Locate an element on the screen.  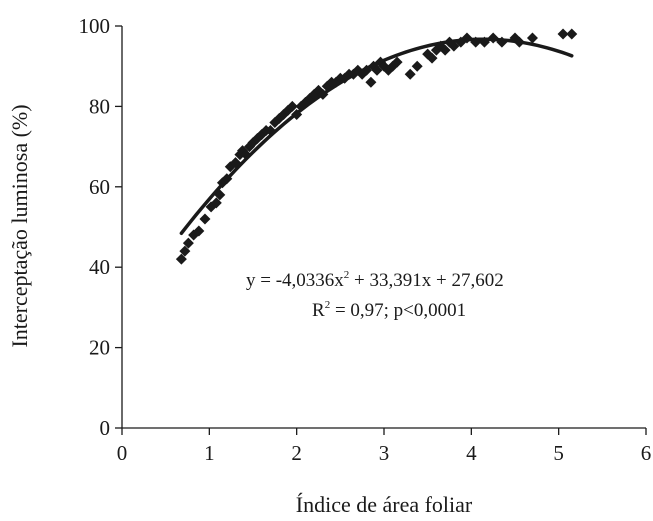
x-tick-label: 0 is located at coordinates (122, 453).